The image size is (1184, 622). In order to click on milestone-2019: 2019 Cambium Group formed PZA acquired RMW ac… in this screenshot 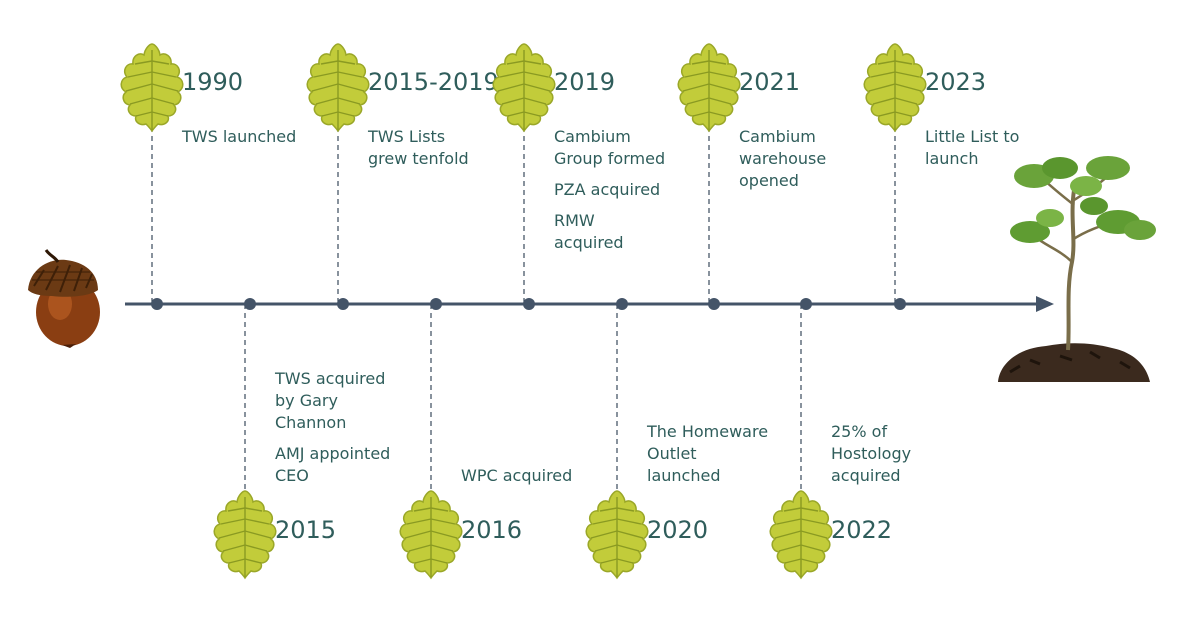, I will do `click(578, 176)`.